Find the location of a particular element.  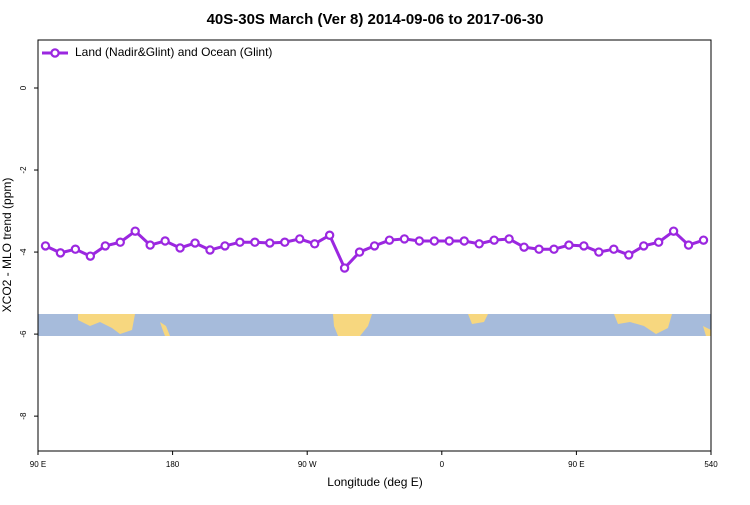

x-tick-label: 0 is located at coordinates (442, 464).